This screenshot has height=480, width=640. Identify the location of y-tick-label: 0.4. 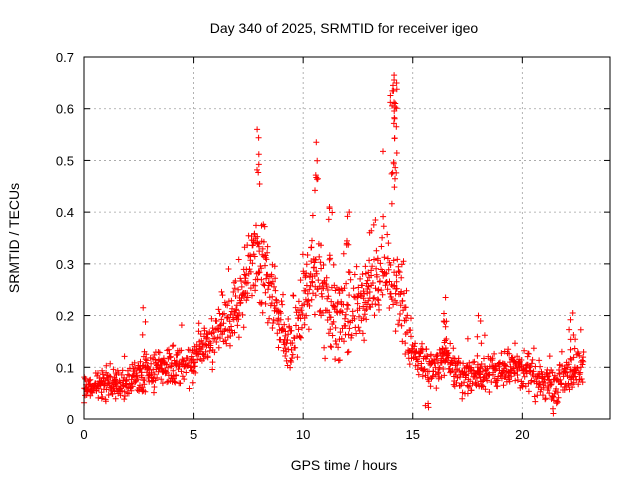
(65, 212).